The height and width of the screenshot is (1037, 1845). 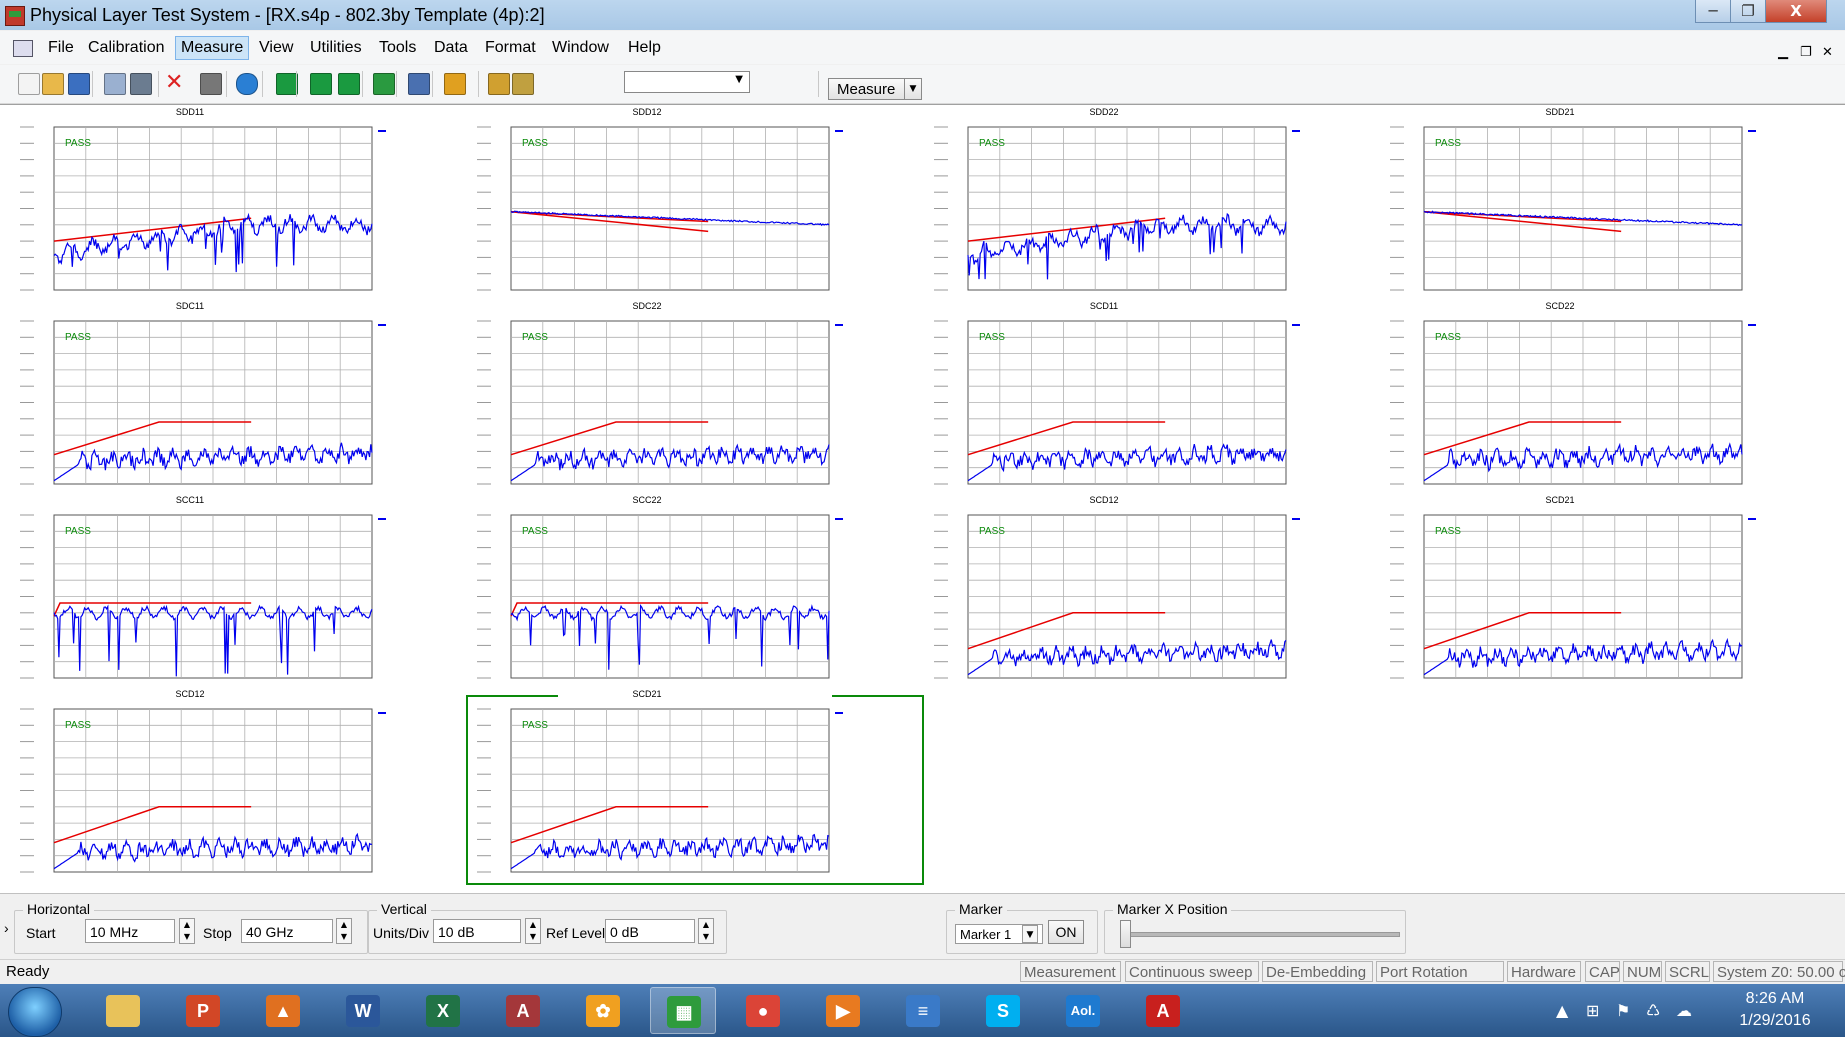 I want to click on units-per-div-input: 10 dB, so click(x=477, y=931).